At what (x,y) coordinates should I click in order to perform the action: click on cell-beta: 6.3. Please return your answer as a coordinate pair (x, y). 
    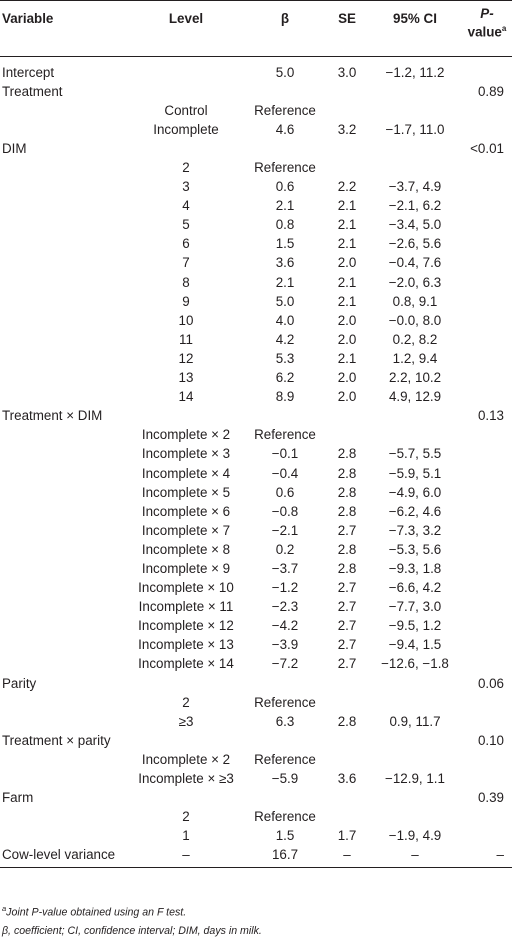
    Looking at the image, I should click on (285, 721).